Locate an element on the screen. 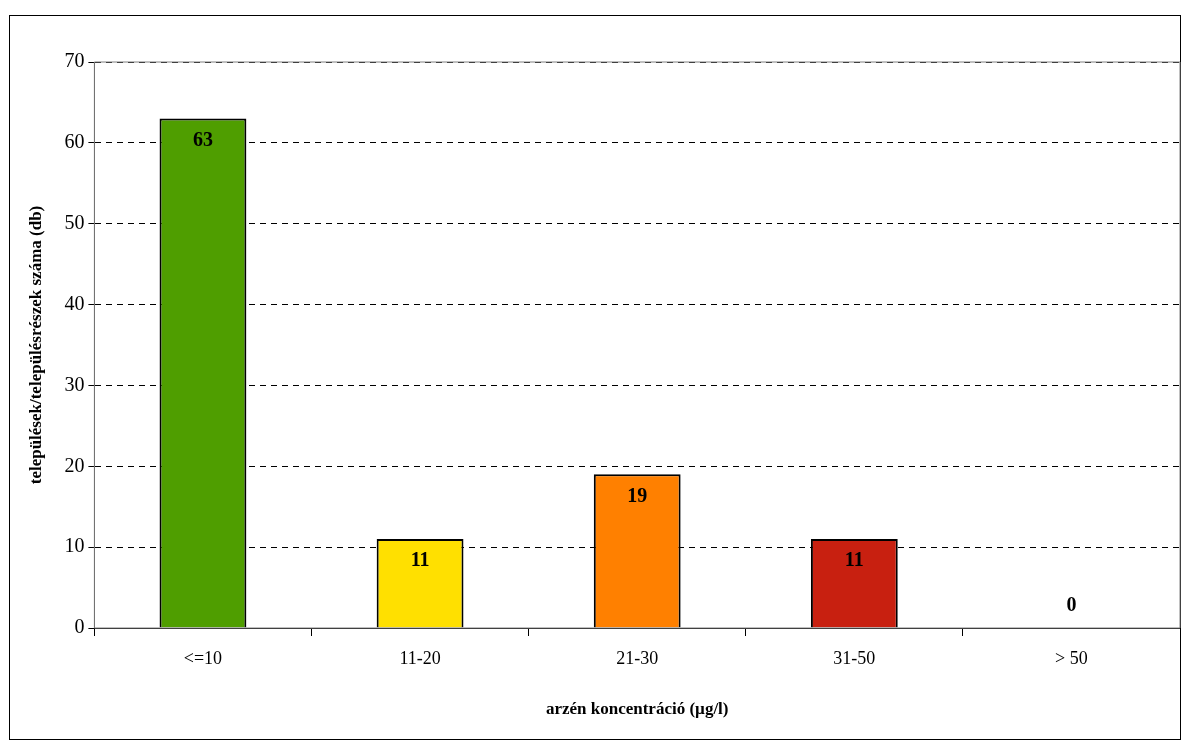 This screenshot has height=742, width=1185. x-tick-label: 11-20 is located at coordinates (420, 657).